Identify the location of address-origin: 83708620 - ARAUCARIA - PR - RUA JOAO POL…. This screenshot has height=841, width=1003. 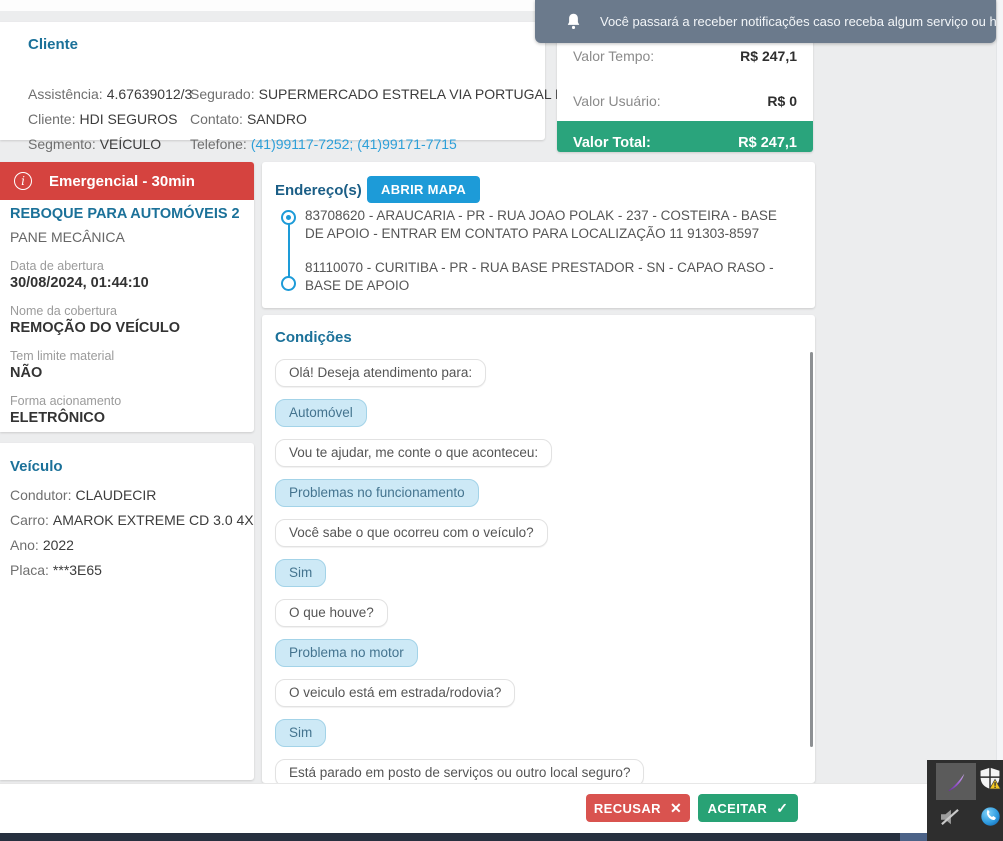
(541, 224).